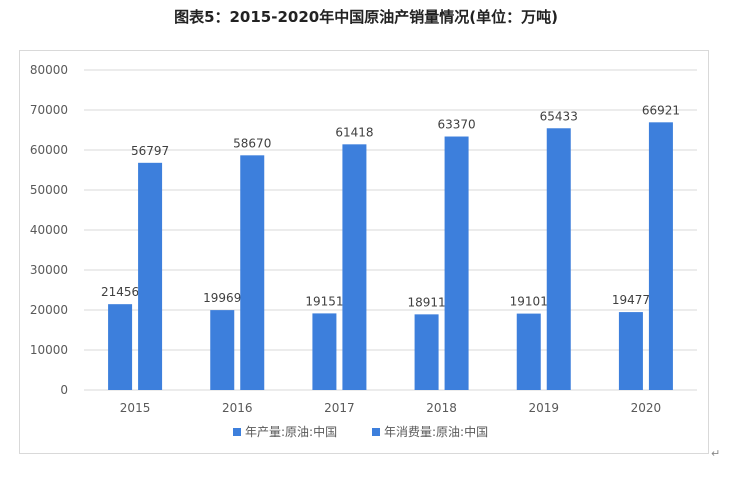  Describe the element at coordinates (339, 408) in the screenshot. I see `x-tick-label: 2017` at that location.